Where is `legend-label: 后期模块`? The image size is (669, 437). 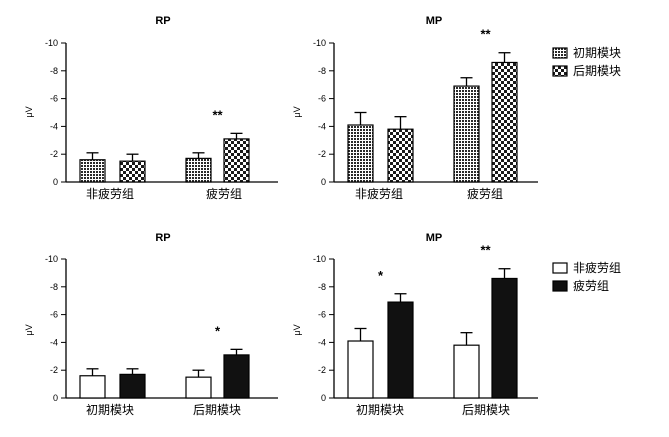
legend-label: 后期模块 is located at coordinates (597, 71).